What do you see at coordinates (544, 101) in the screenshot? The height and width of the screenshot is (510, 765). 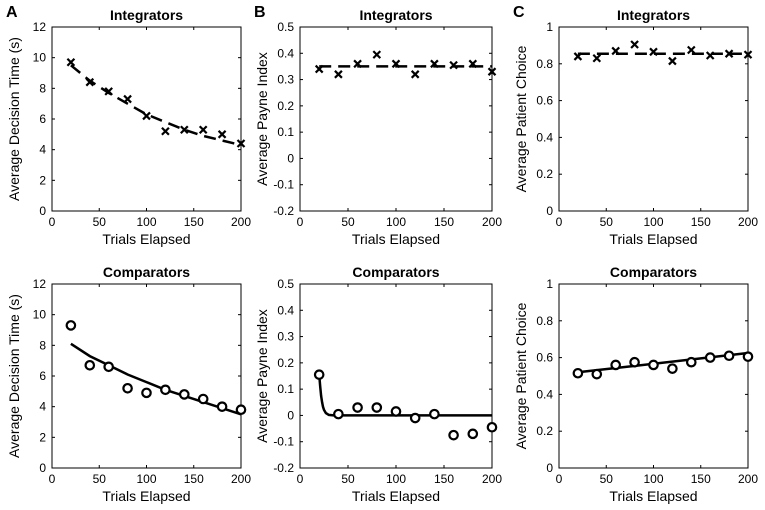 I see `y-tick-label: 0.6` at bounding box center [544, 101].